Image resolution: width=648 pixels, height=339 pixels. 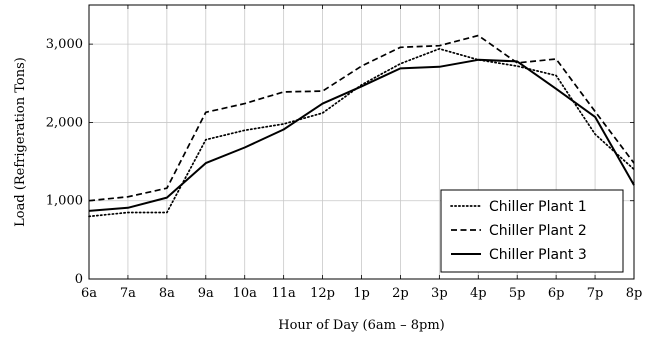 What do you see at coordinates (322, 293) in the screenshot?
I see `x-tick-label: 12p` at bounding box center [322, 293].